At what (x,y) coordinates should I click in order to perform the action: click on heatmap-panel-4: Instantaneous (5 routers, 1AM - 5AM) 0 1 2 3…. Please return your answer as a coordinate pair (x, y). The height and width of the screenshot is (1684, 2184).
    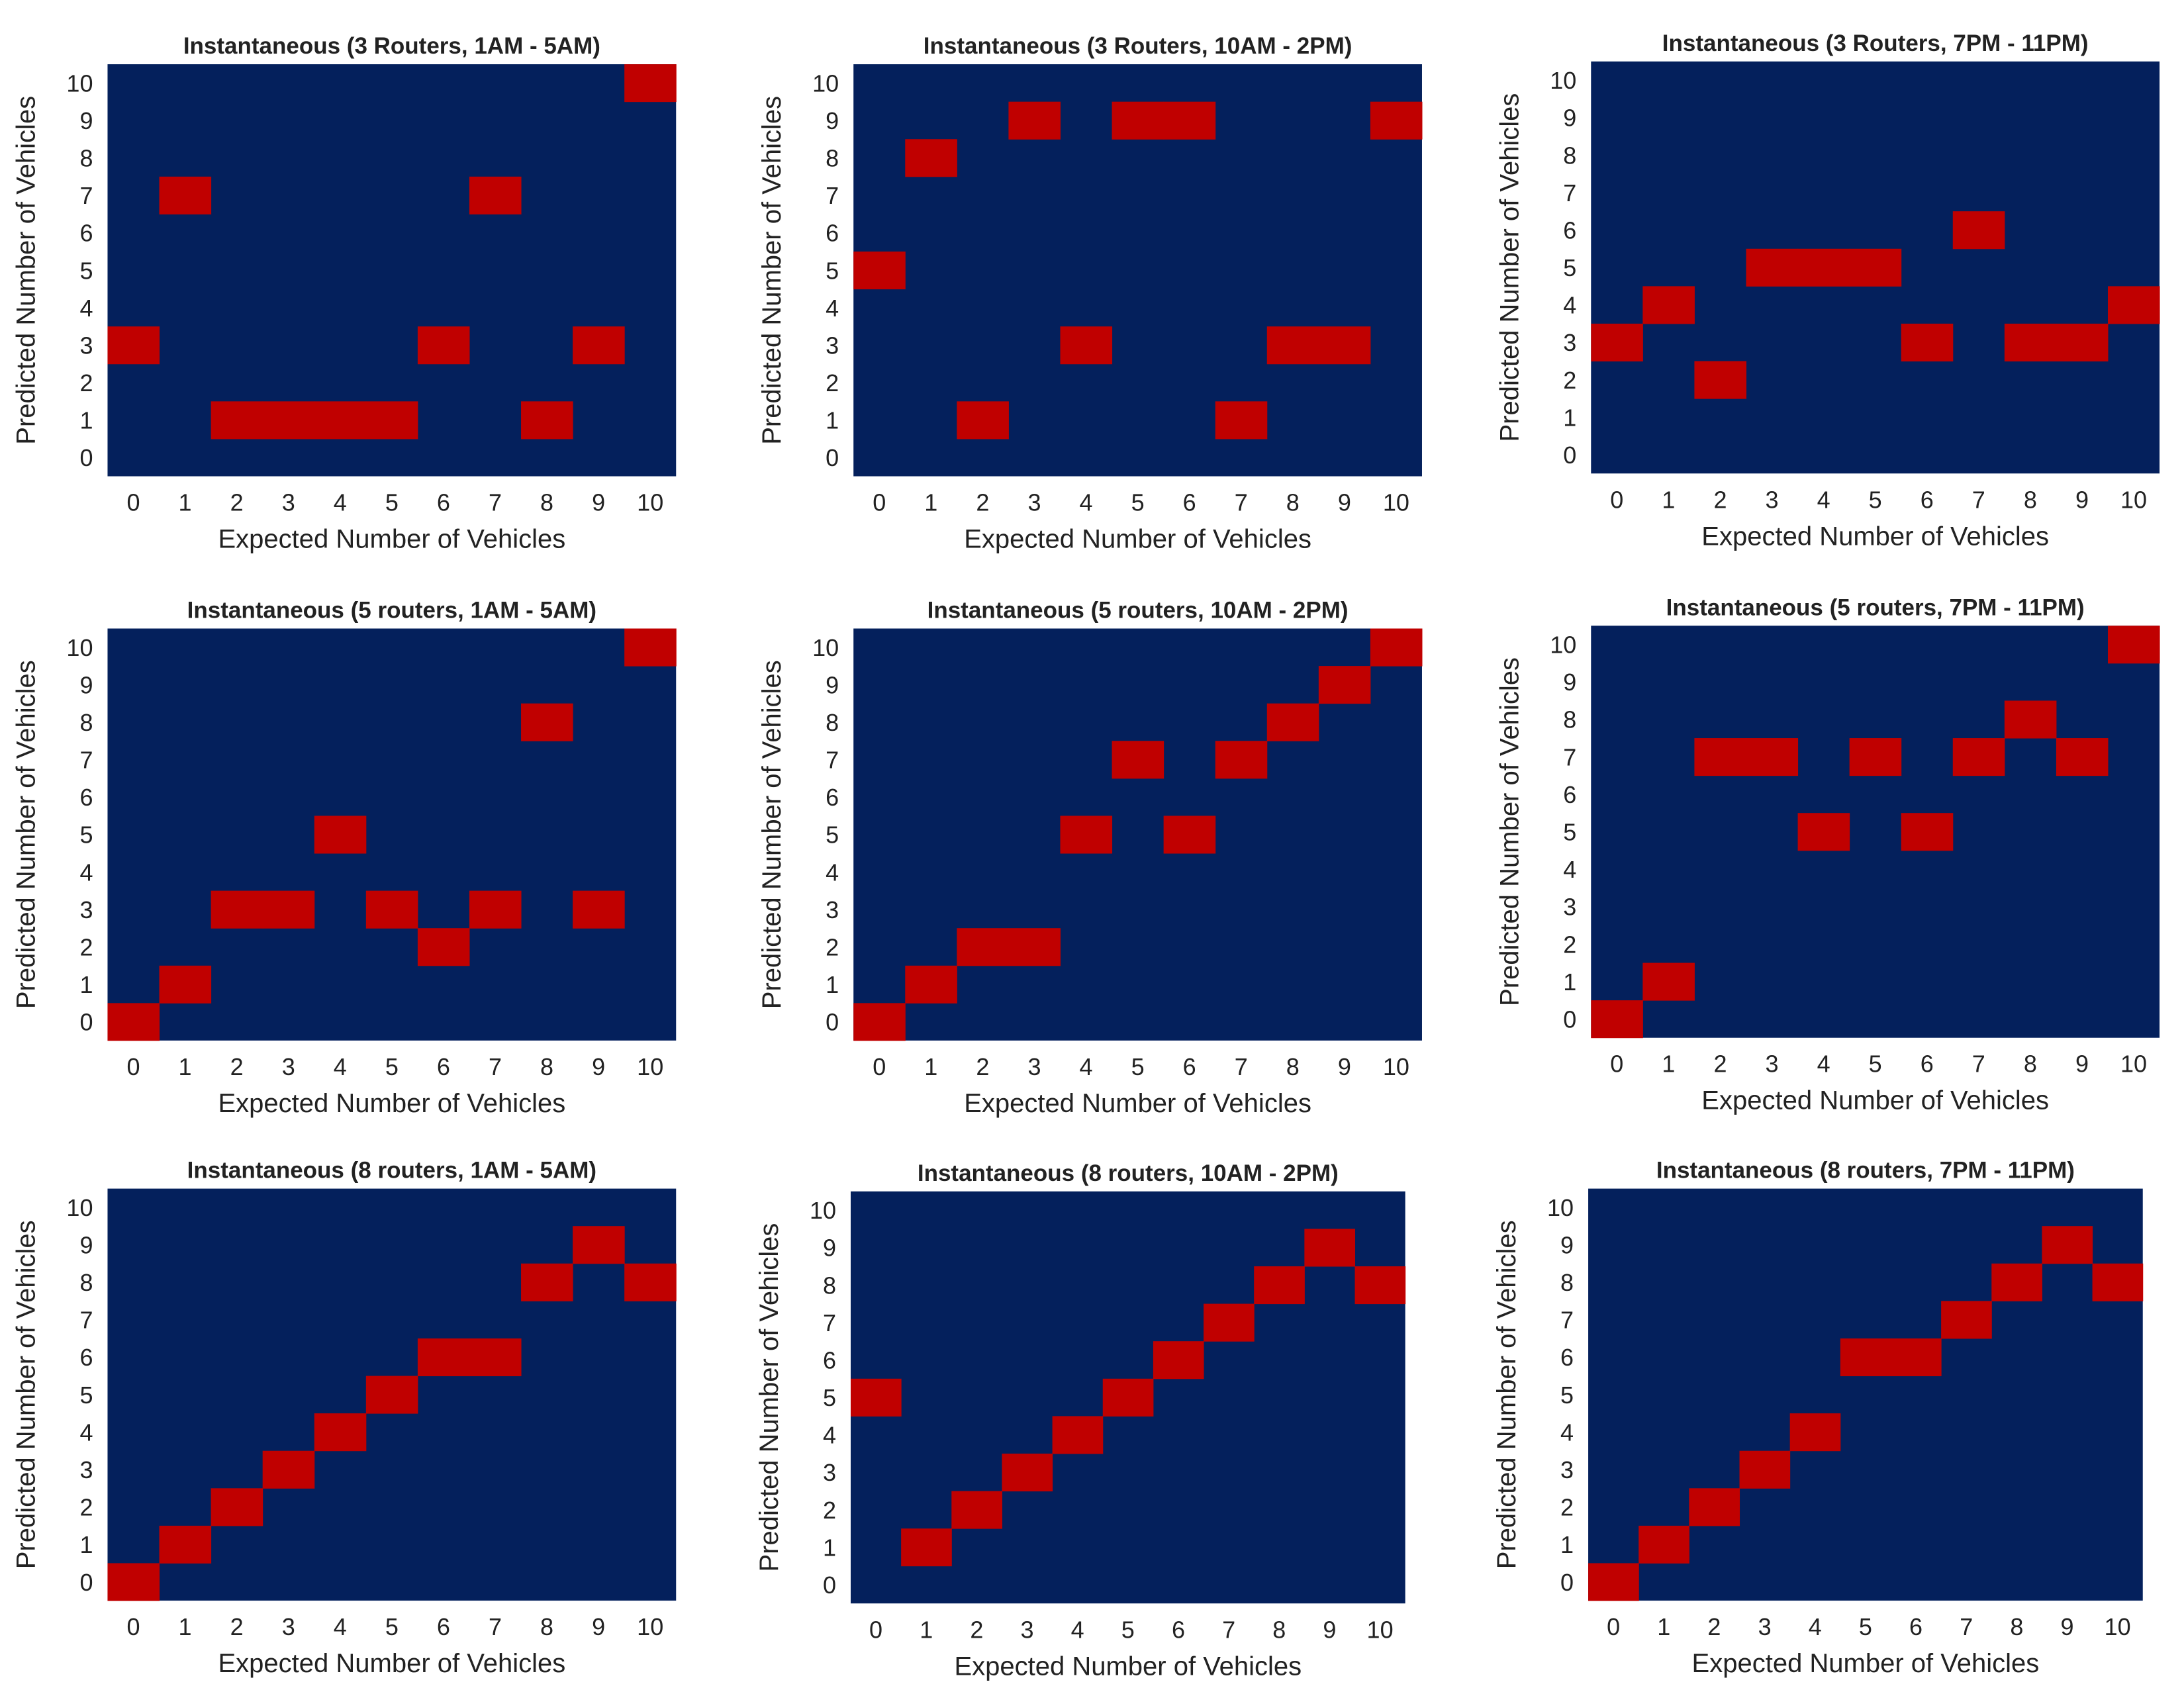
    Looking at the image, I should click on (344, 858).